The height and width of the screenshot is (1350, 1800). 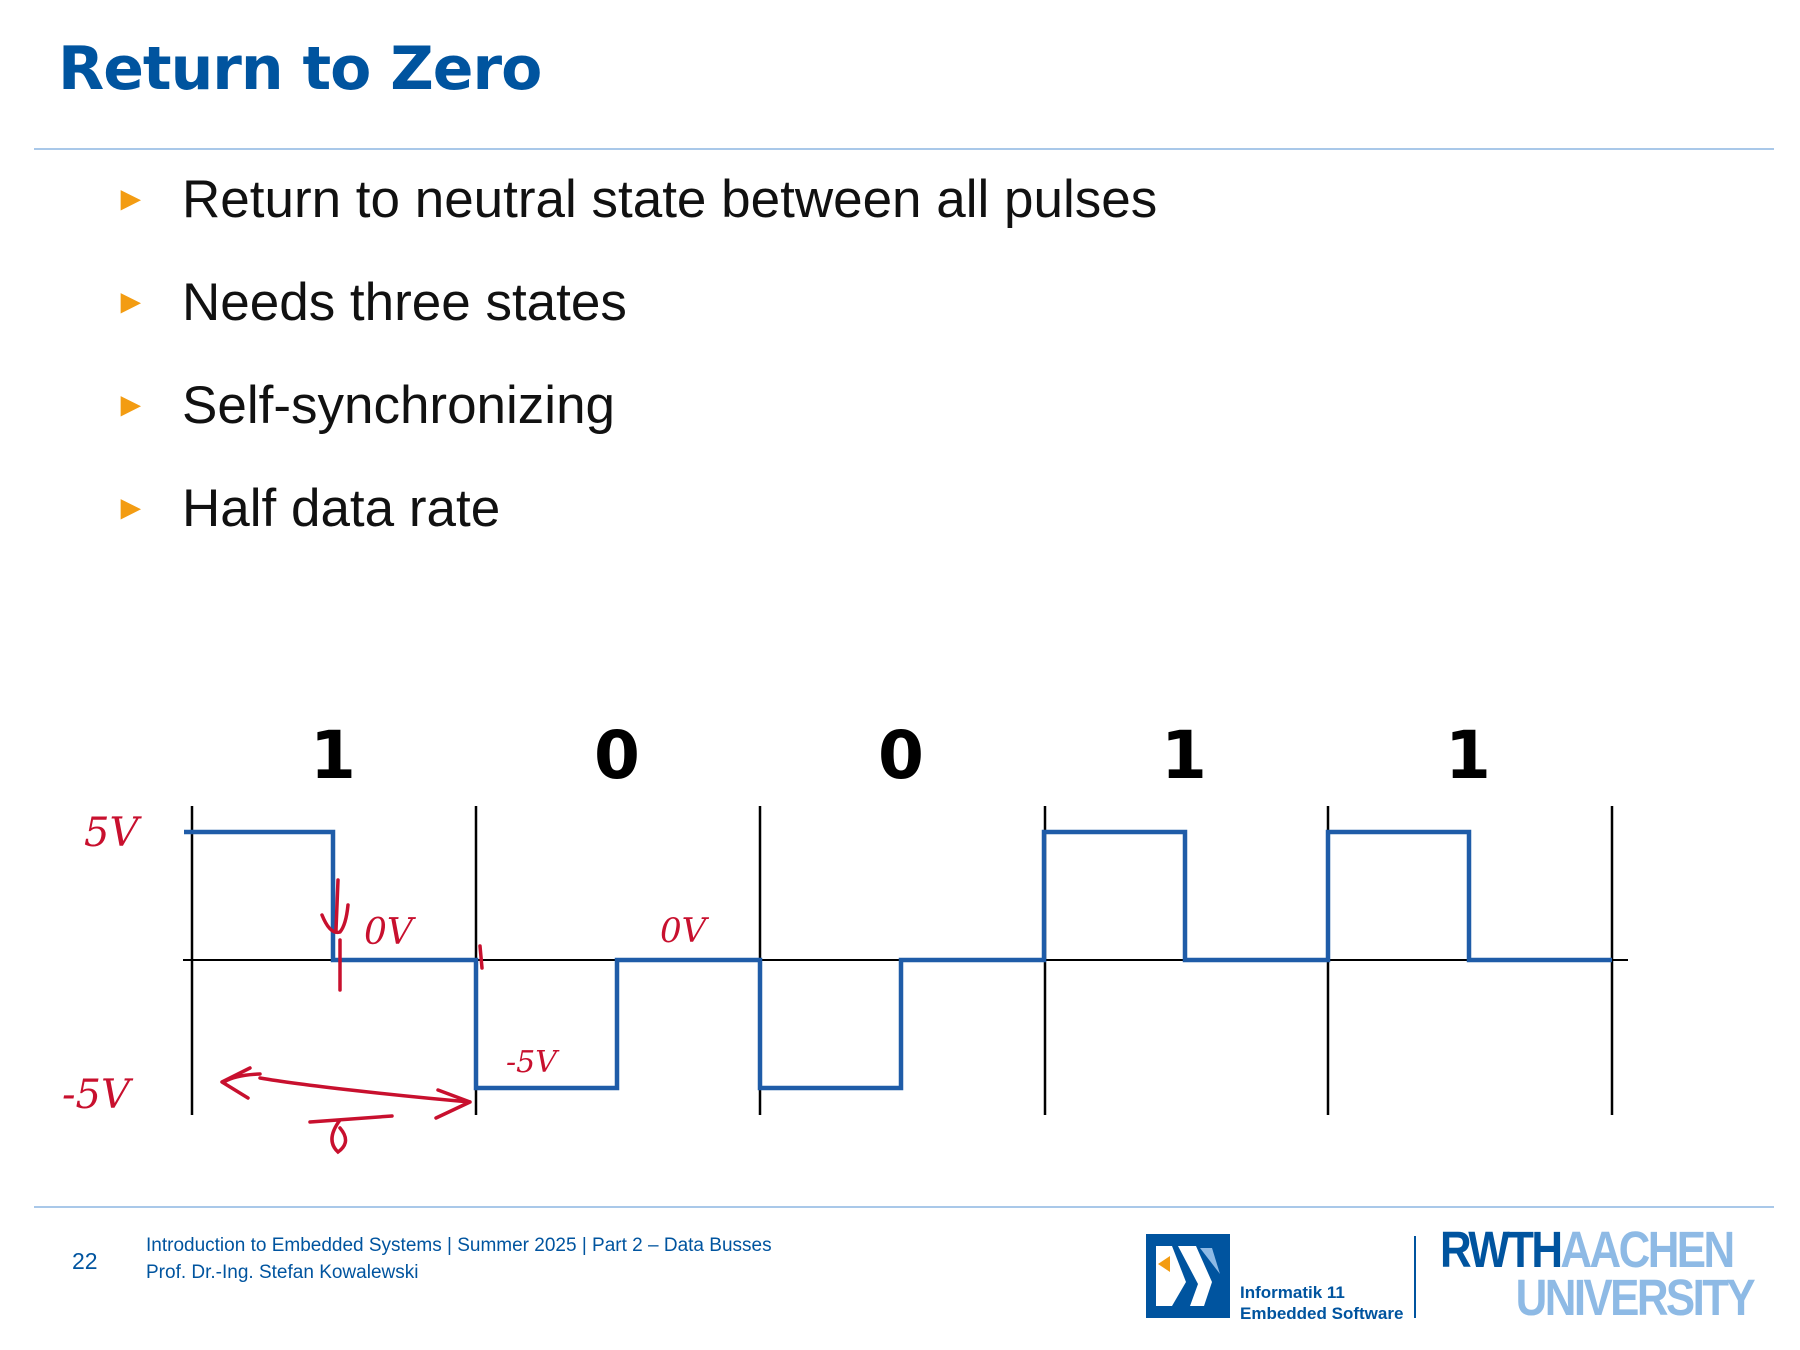 I want to click on page-number: 22, so click(x=85, y=1261).